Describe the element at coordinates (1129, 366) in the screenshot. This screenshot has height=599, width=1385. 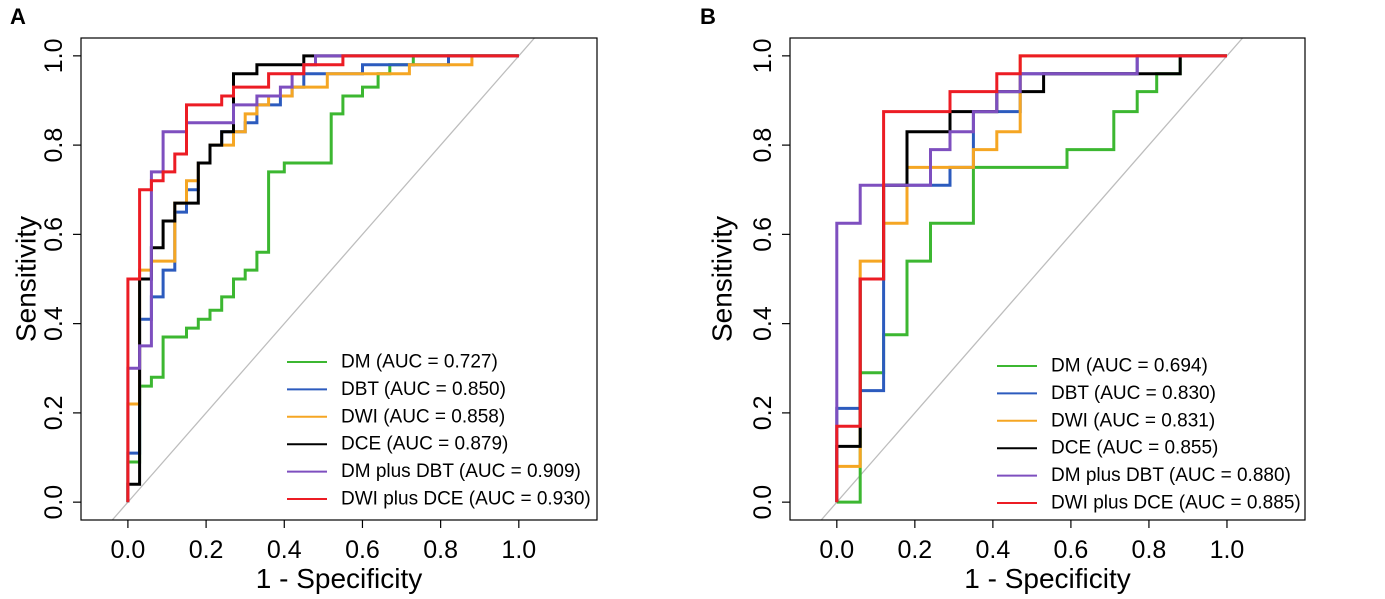
I see `legend-label: DM (AUC = 0.694)` at that location.